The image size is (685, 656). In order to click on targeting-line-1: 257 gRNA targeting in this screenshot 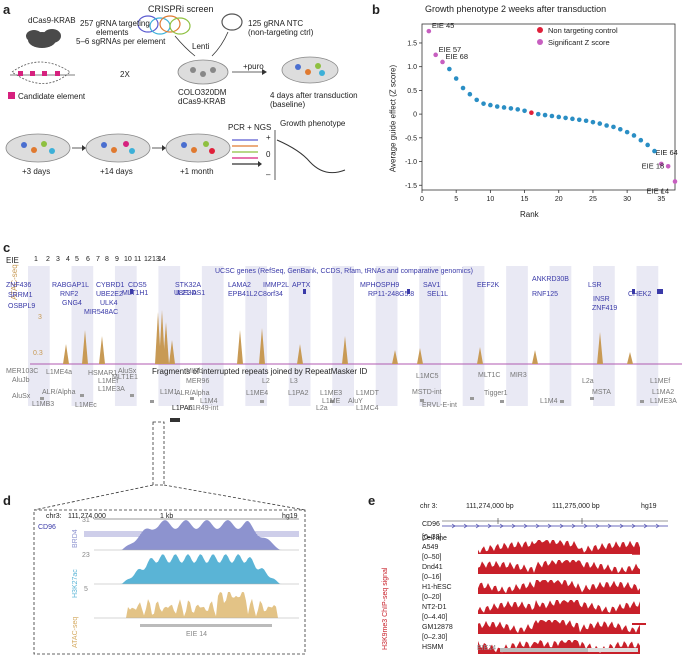, I will do `click(115, 23)`.